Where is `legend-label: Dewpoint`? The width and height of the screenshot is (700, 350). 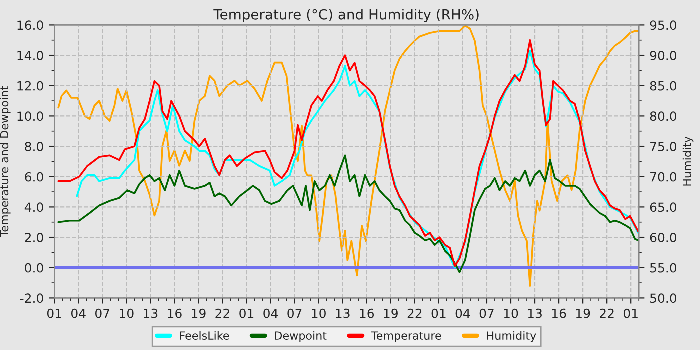
legend-label: Dewpoint is located at coordinates (301, 336).